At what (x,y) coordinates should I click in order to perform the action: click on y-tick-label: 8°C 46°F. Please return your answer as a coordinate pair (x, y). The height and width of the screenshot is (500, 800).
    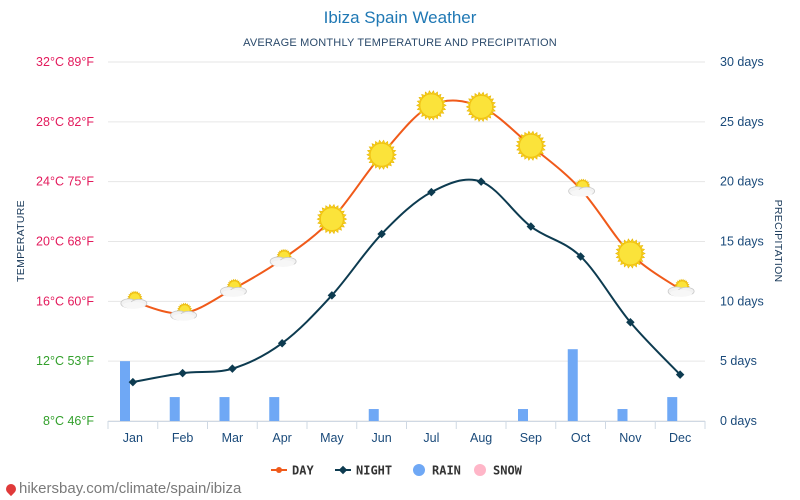
    Looking at the image, I should click on (68, 421).